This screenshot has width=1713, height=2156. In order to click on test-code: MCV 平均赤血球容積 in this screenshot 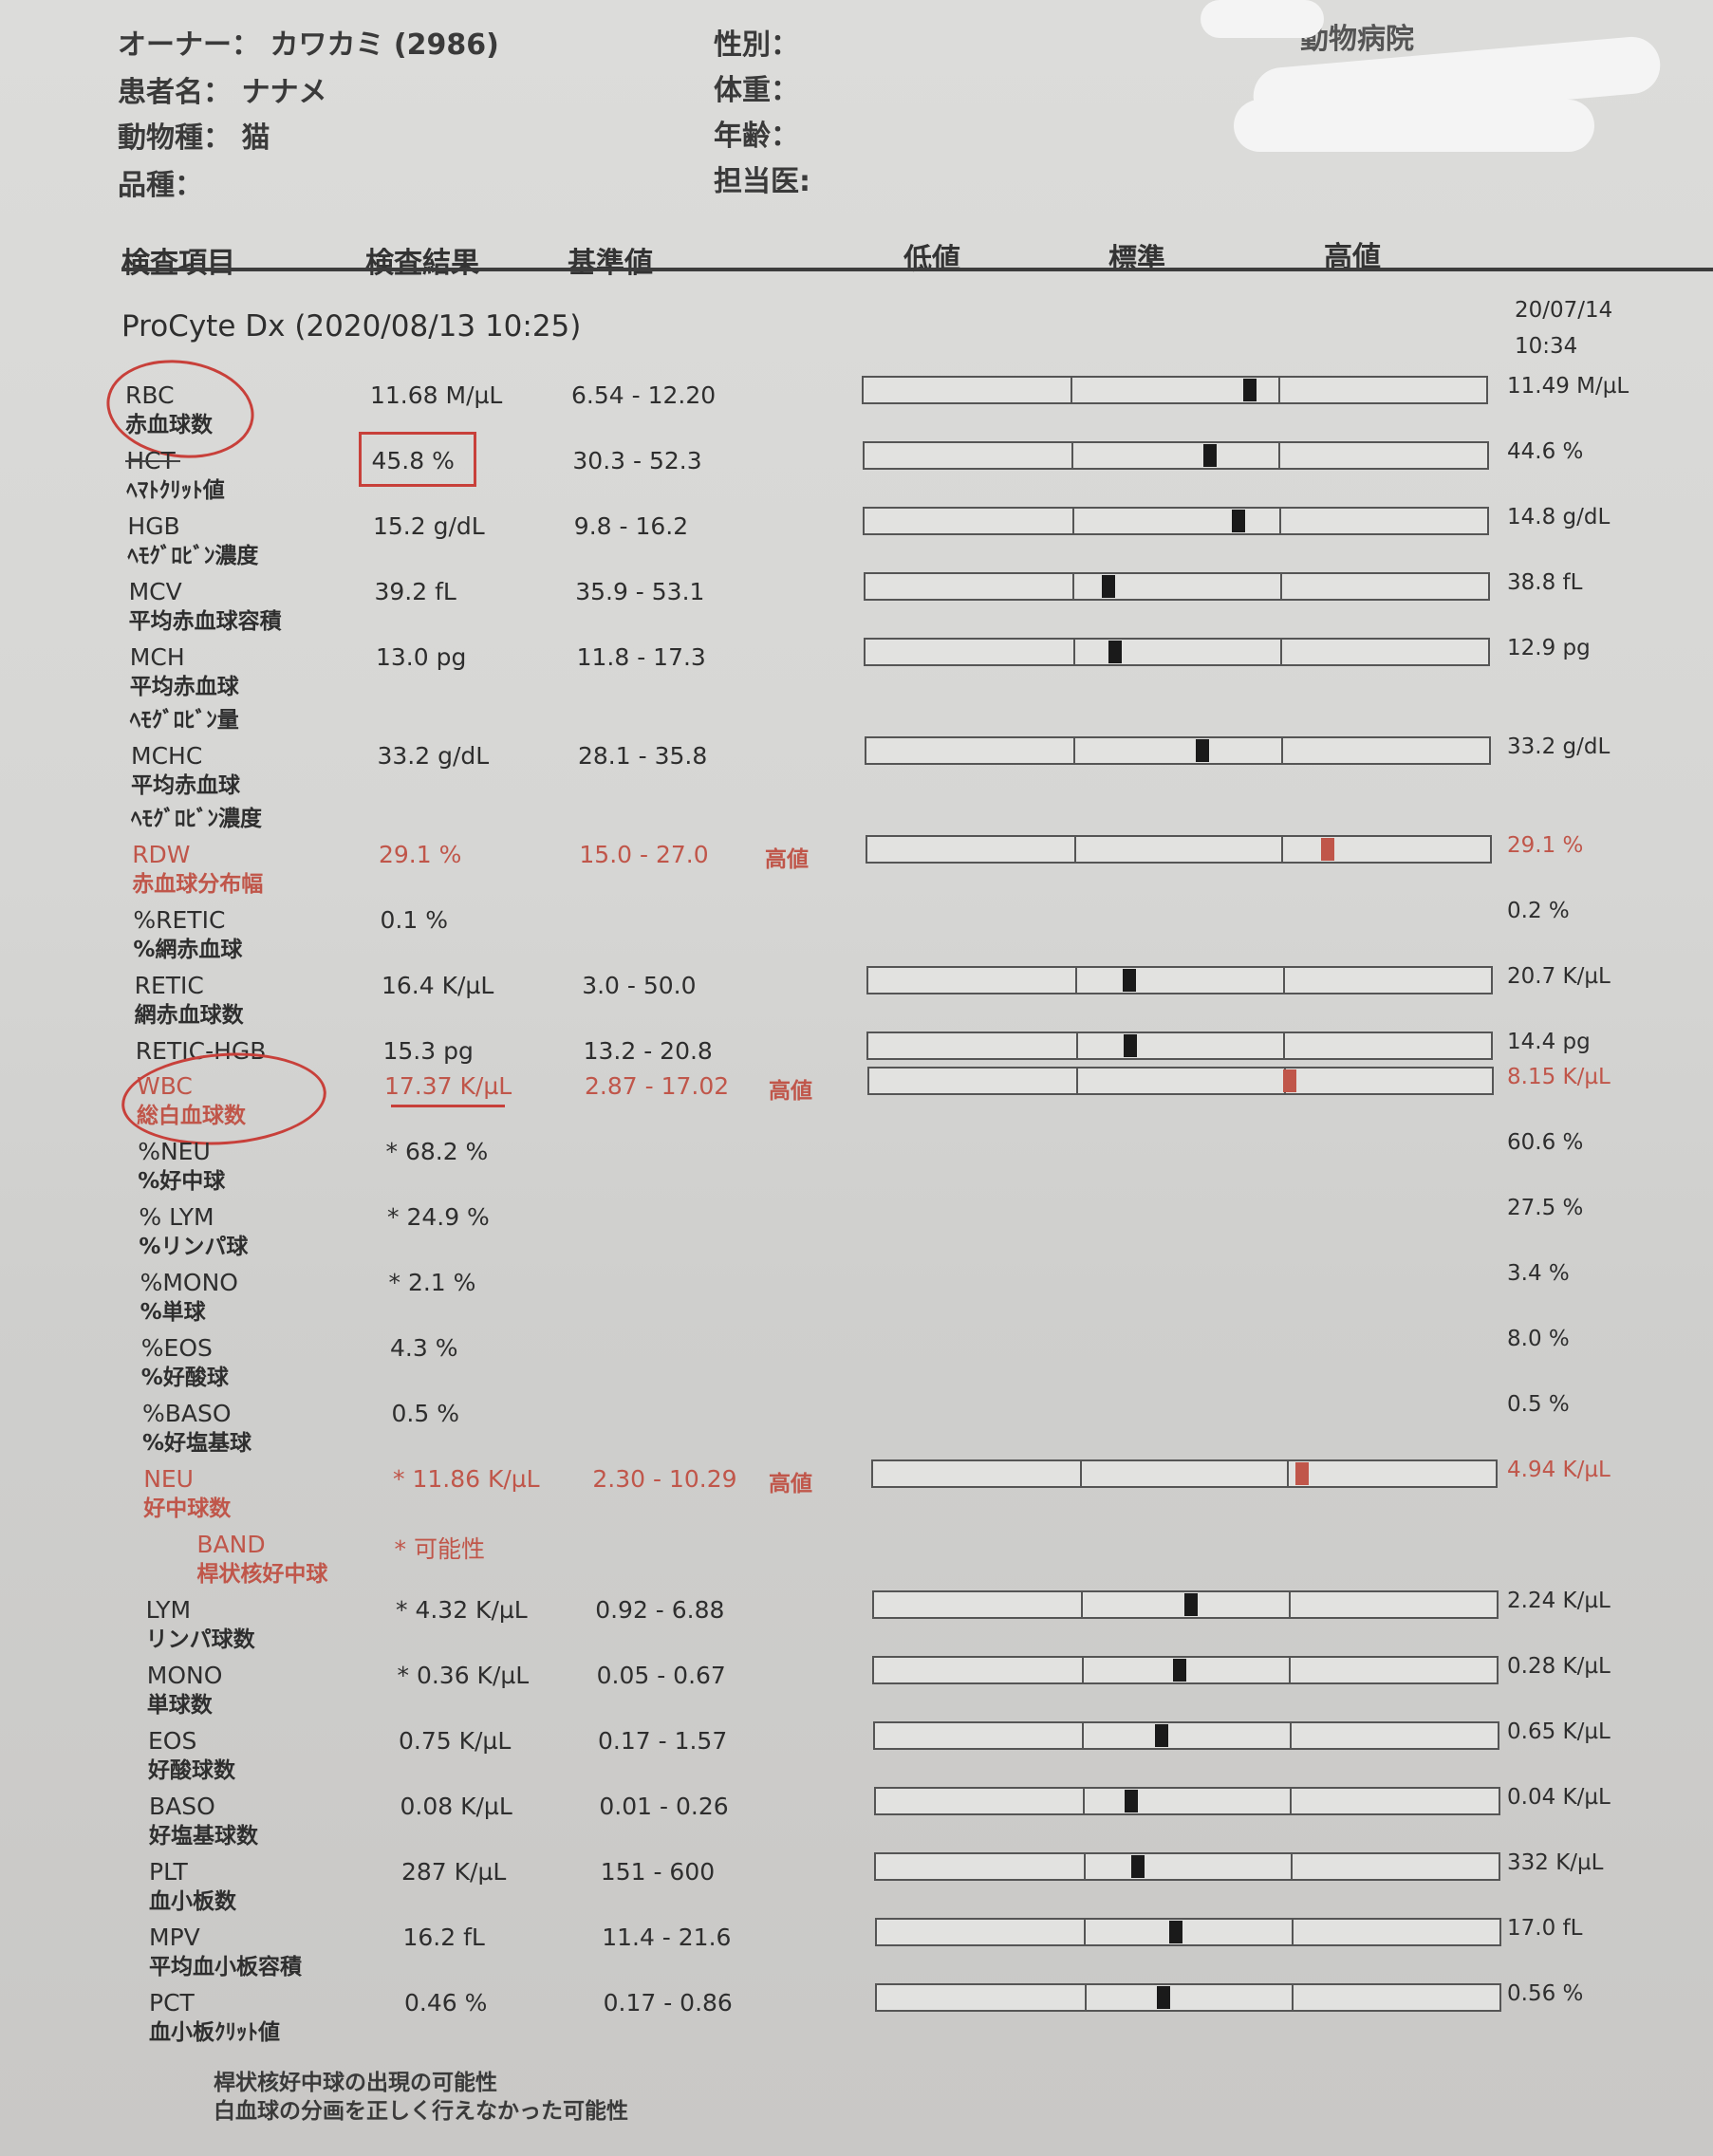, I will do `click(205, 608)`.